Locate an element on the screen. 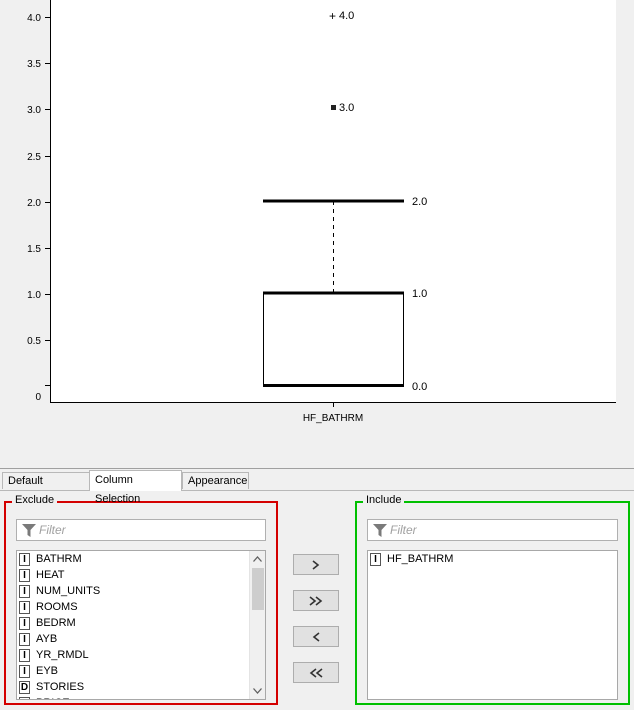  y-tick-label: 1.0 is located at coordinates (34, 295).